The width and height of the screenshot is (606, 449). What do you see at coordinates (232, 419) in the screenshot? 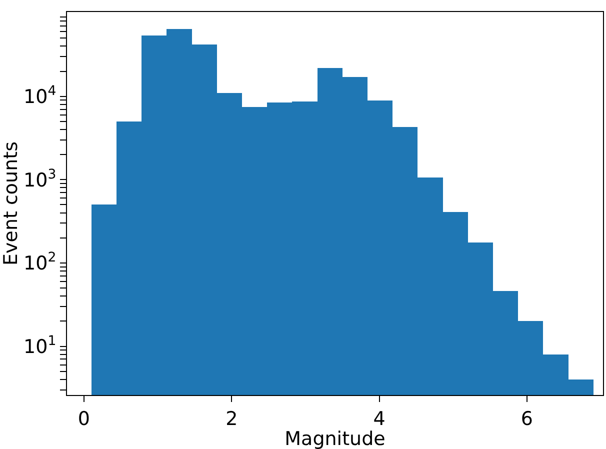
I see `x-tick-label: 2` at bounding box center [232, 419].